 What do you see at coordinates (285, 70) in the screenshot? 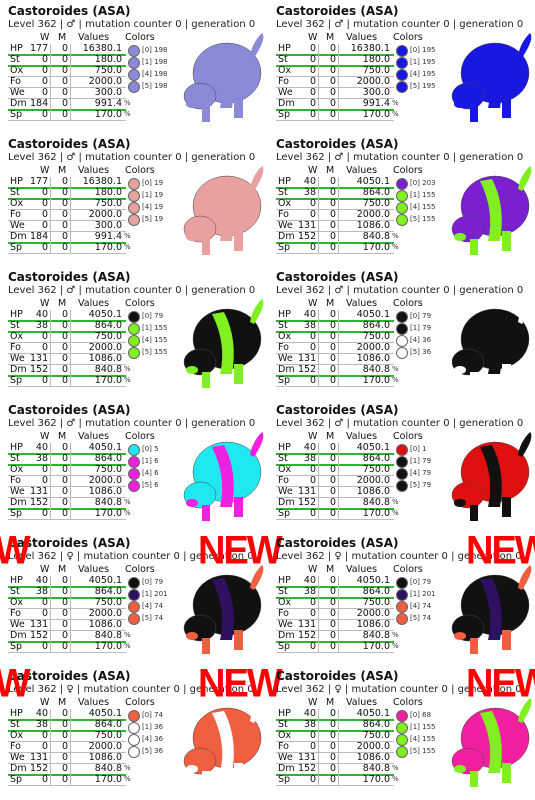
I see `stat-name: Ox` at bounding box center [285, 70].